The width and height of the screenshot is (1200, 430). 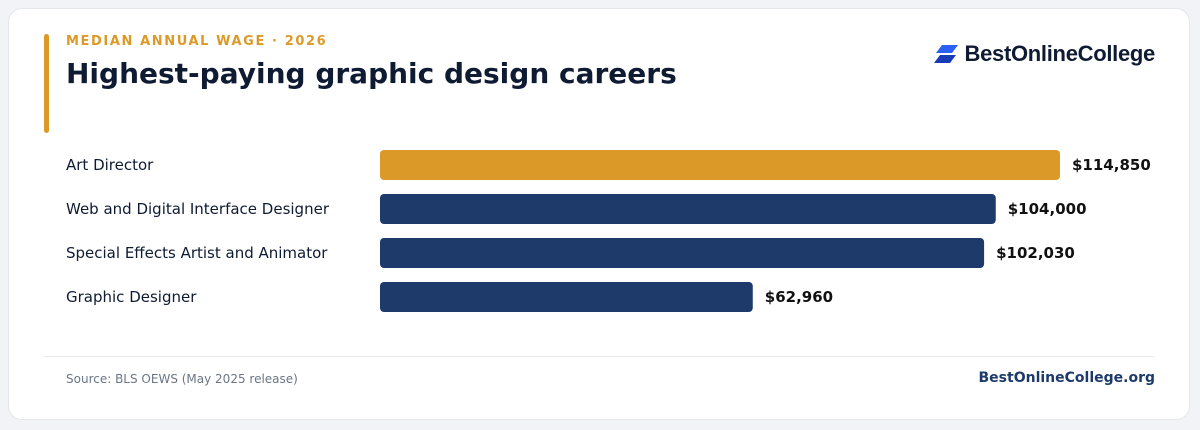 I want to click on chart-title: Highest-paying graphic design careers, so click(x=371, y=73).